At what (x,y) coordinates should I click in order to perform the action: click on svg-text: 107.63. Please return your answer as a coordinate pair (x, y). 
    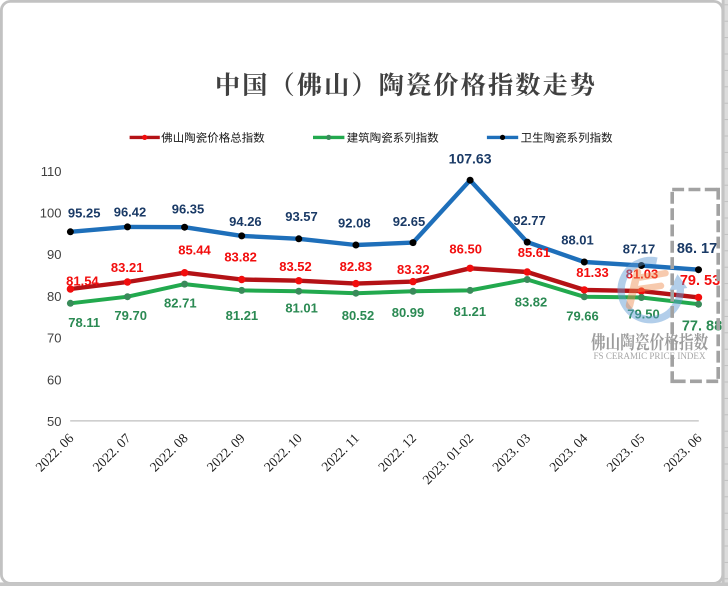
    Looking at the image, I should click on (470, 159).